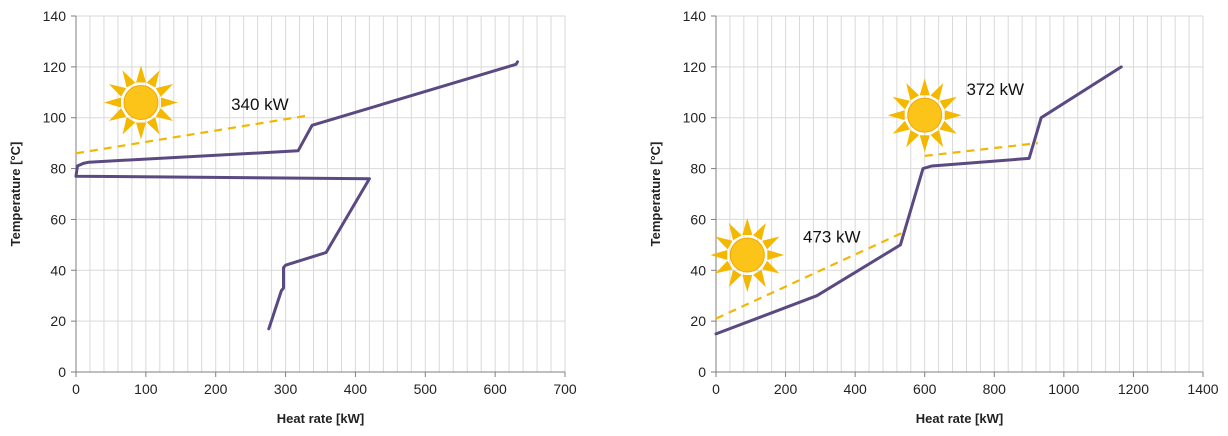  I want to click on x-tick-label: 1000, so click(1063, 389).